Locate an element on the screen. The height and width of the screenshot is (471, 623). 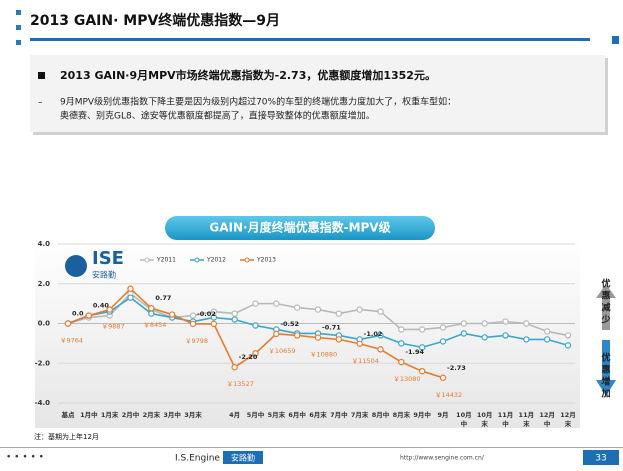
title-rule is located at coordinates (310, 39).